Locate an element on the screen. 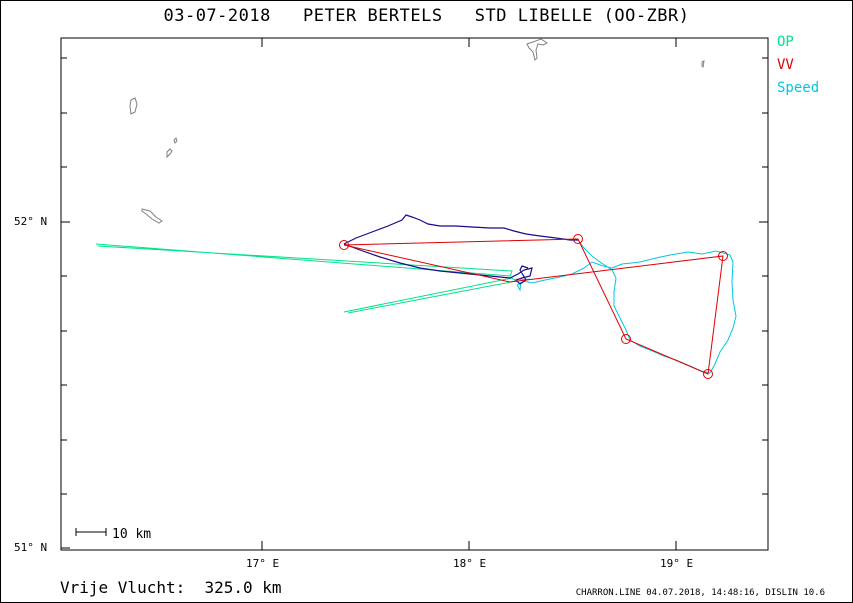  scale-bar-label: 10 km is located at coordinates (132, 534).